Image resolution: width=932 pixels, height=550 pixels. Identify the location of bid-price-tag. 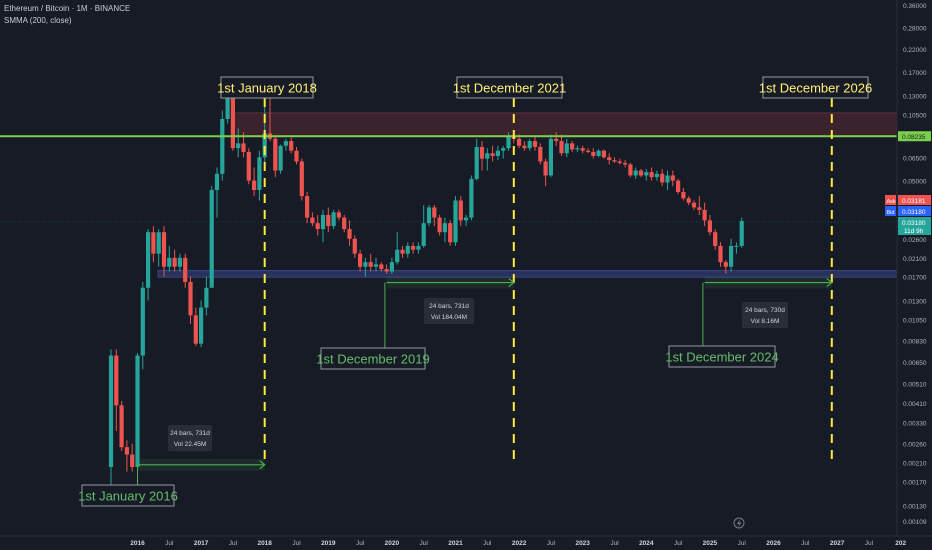
(914, 211).